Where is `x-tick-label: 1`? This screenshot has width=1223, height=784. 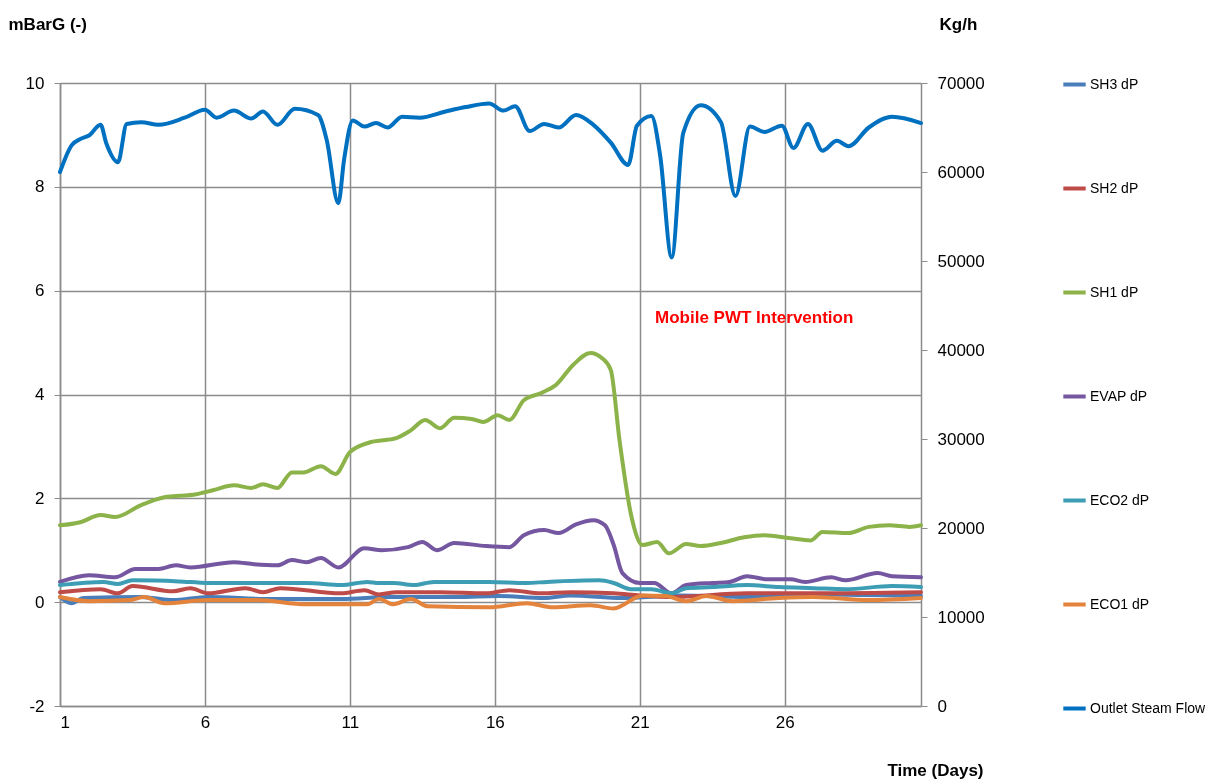 x-tick-label: 1 is located at coordinates (65, 722).